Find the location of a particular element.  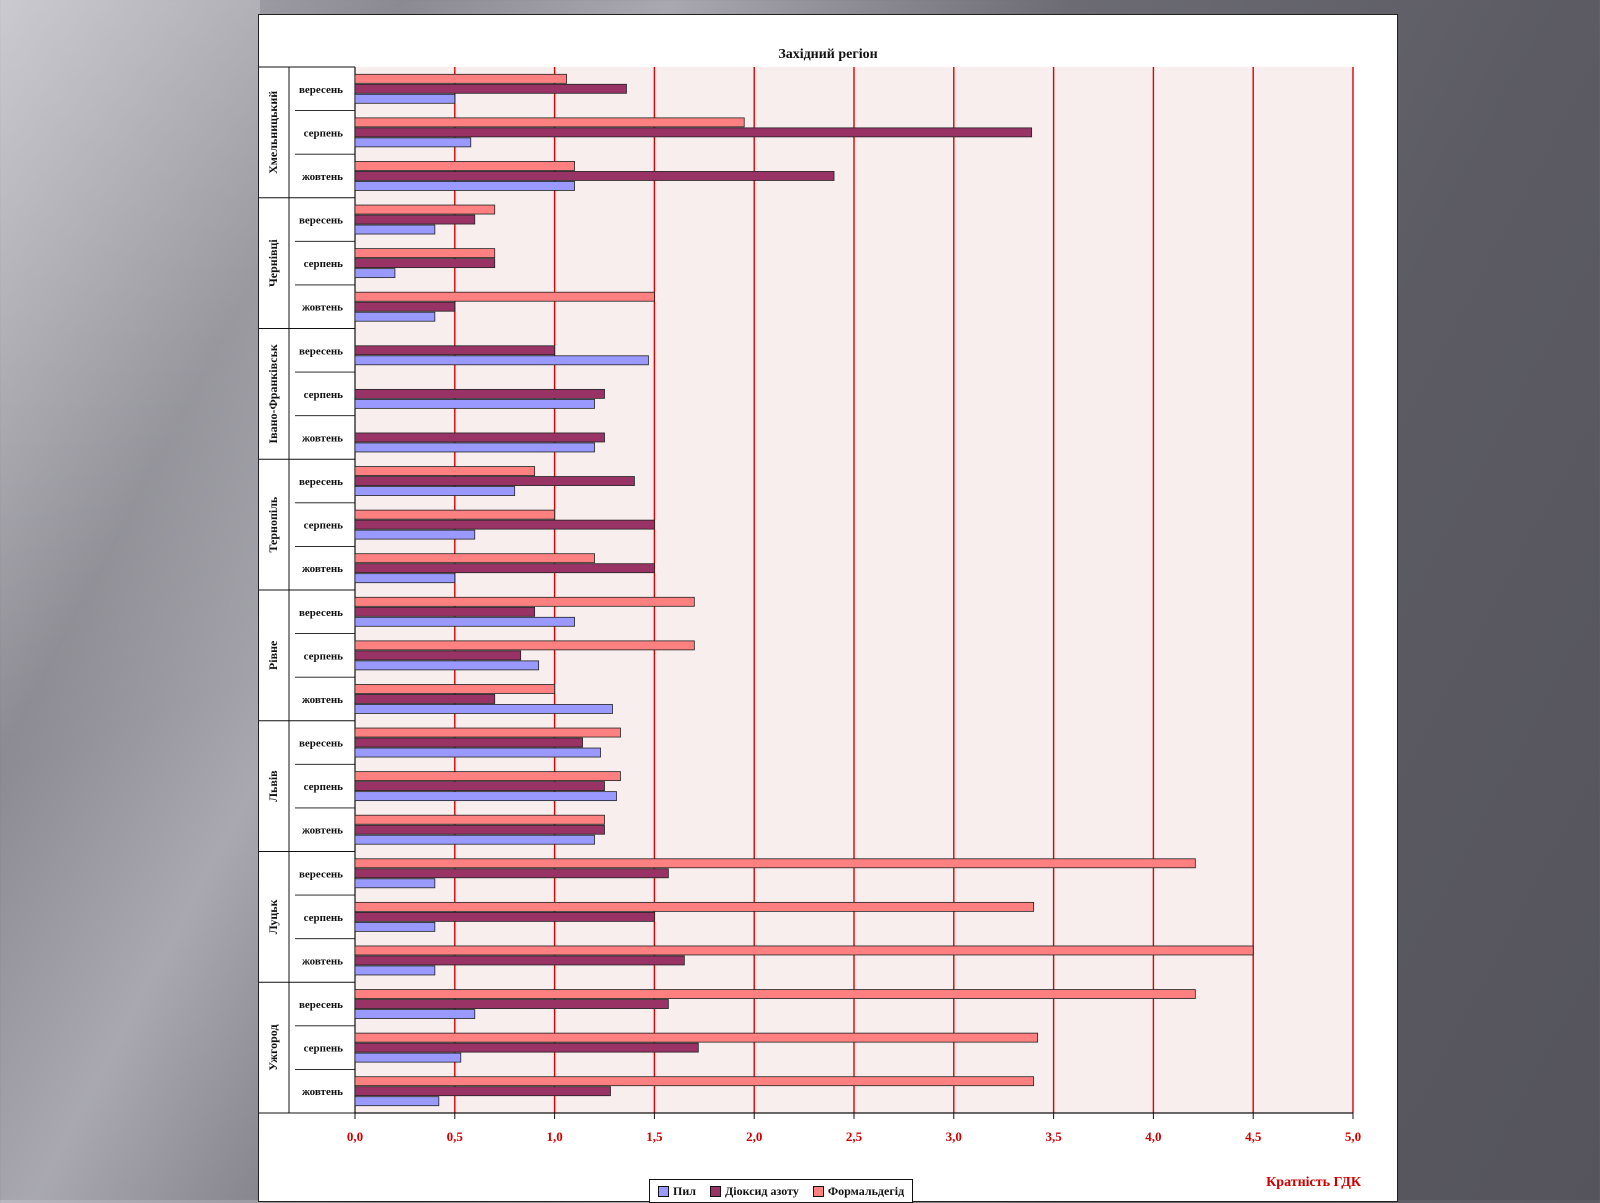

legend-label-dust: Пил is located at coordinates (684, 1190).